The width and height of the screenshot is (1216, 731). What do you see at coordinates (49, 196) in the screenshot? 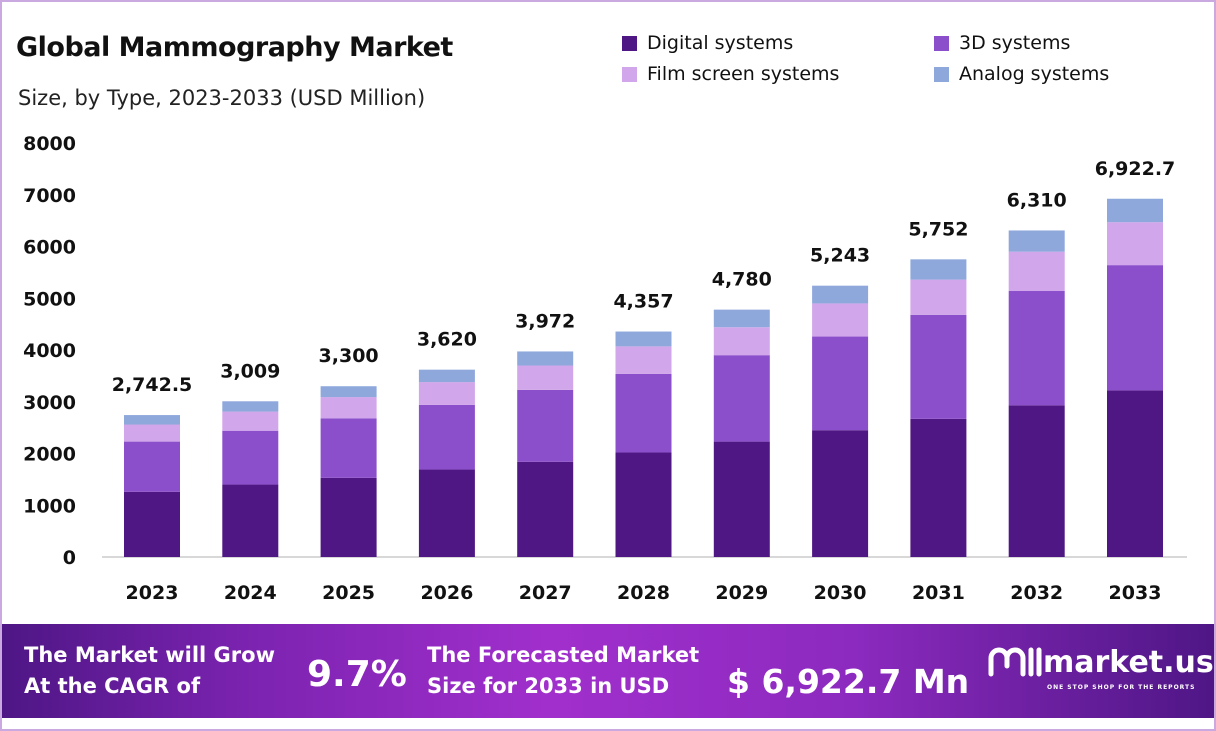
I see `y-tick-label: 7000` at bounding box center [49, 196].